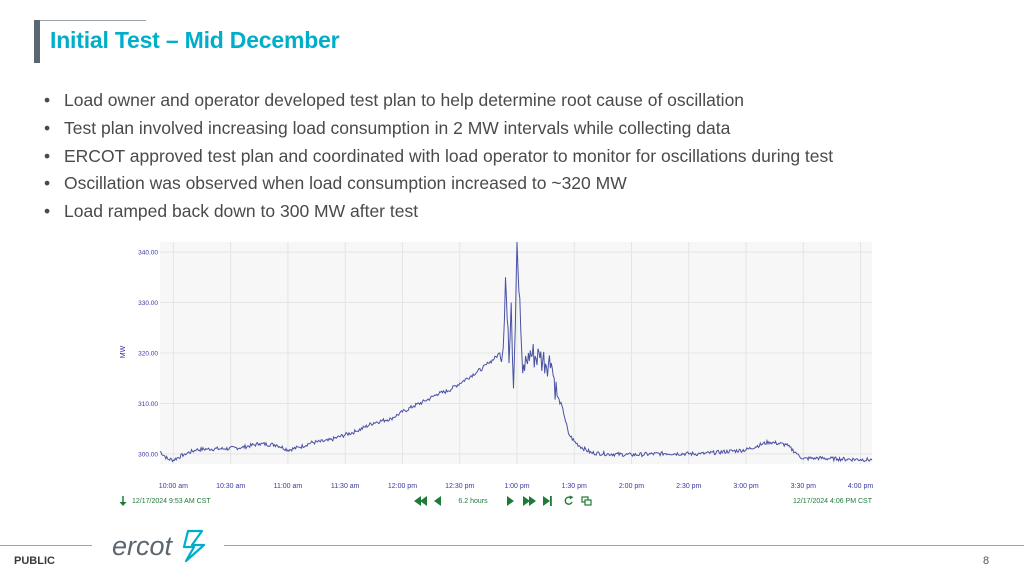 This screenshot has height=576, width=1024. I want to click on y-tick-labels: 300.00 310.00 320.00 330.00 340.00, so click(148, 354).